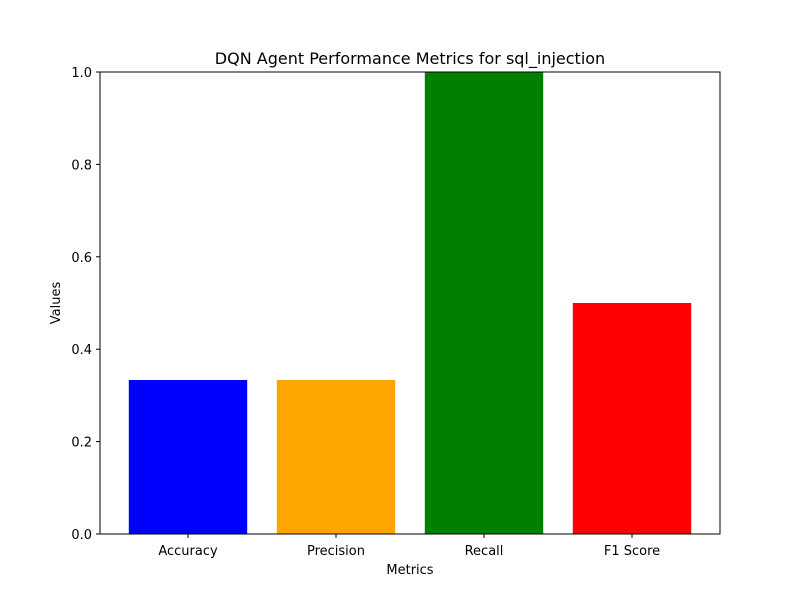  I want to click on x-tick-label: Recall, so click(484, 551).